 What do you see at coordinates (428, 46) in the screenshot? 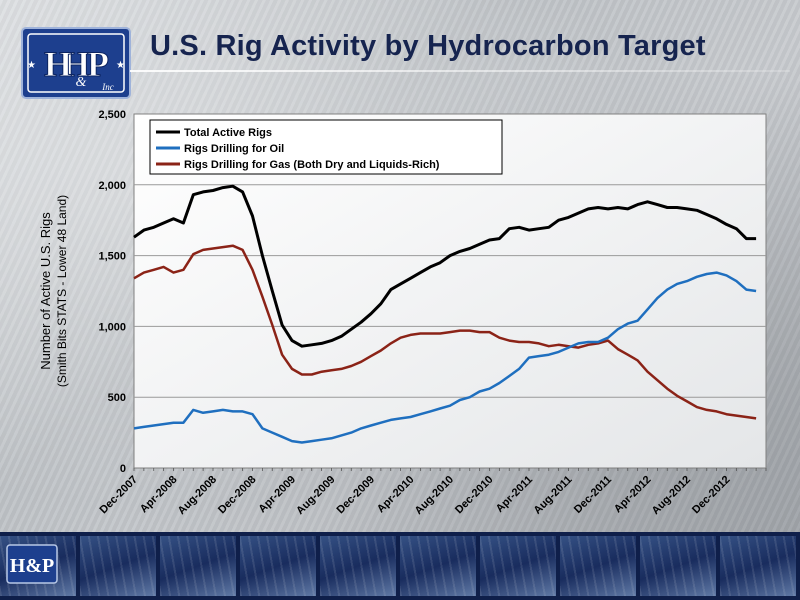
I see `slide-title: U.S. Rig Activity by Hydrocarbon Target` at bounding box center [428, 46].